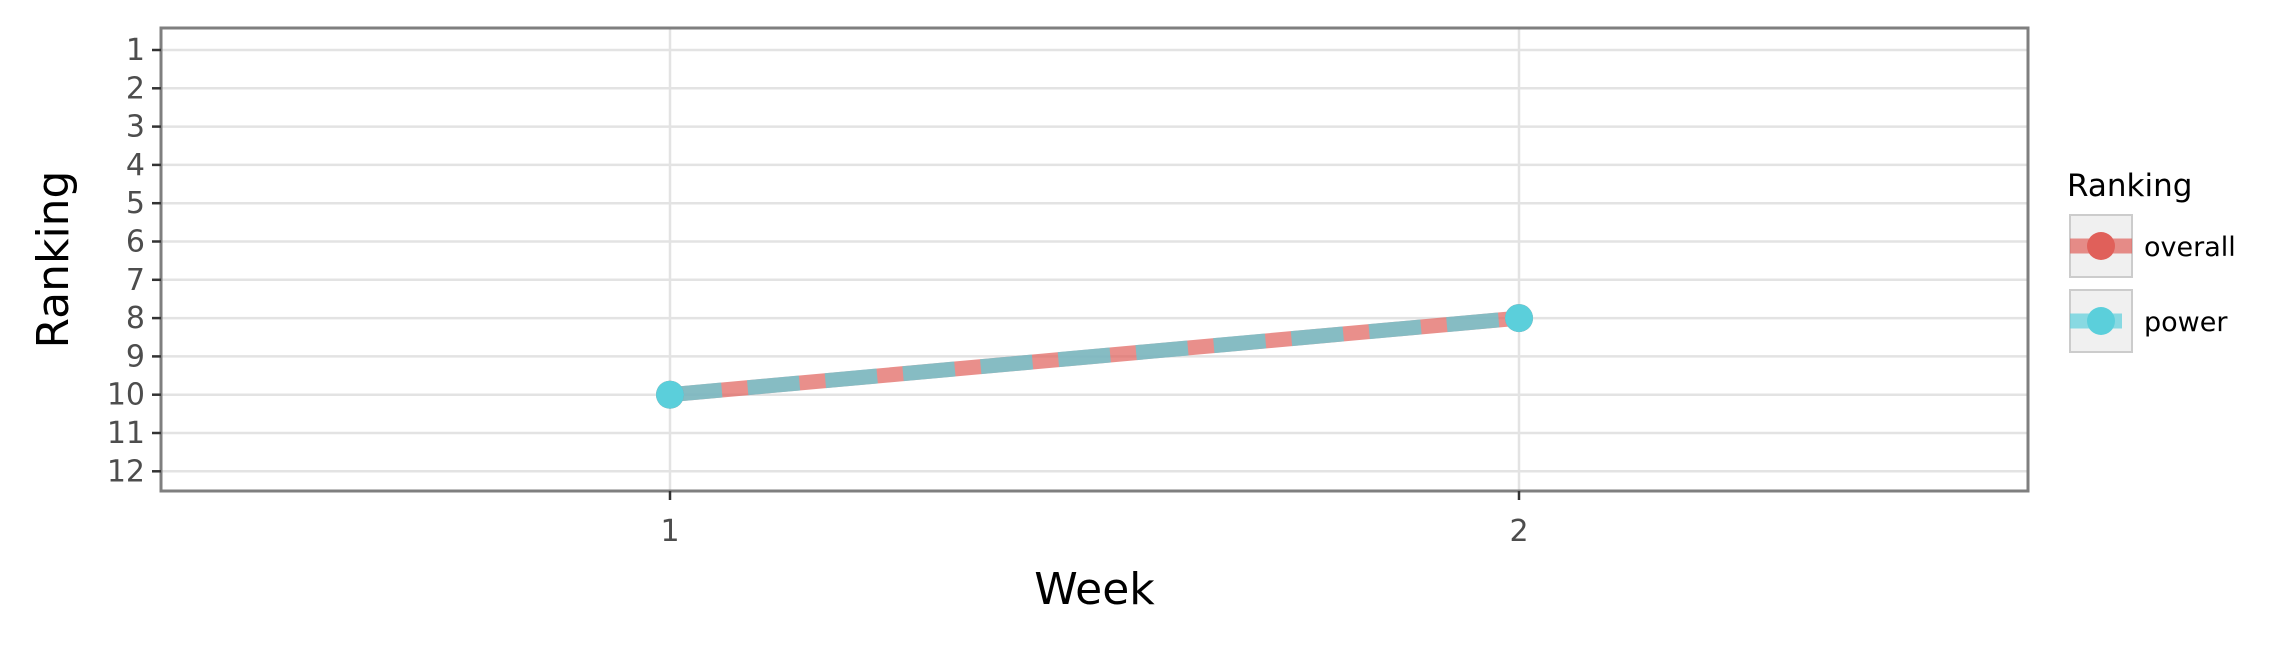 The height and width of the screenshot is (646, 2276). Describe the element at coordinates (126, 395) in the screenshot. I see `y-tick-label: 10` at that location.